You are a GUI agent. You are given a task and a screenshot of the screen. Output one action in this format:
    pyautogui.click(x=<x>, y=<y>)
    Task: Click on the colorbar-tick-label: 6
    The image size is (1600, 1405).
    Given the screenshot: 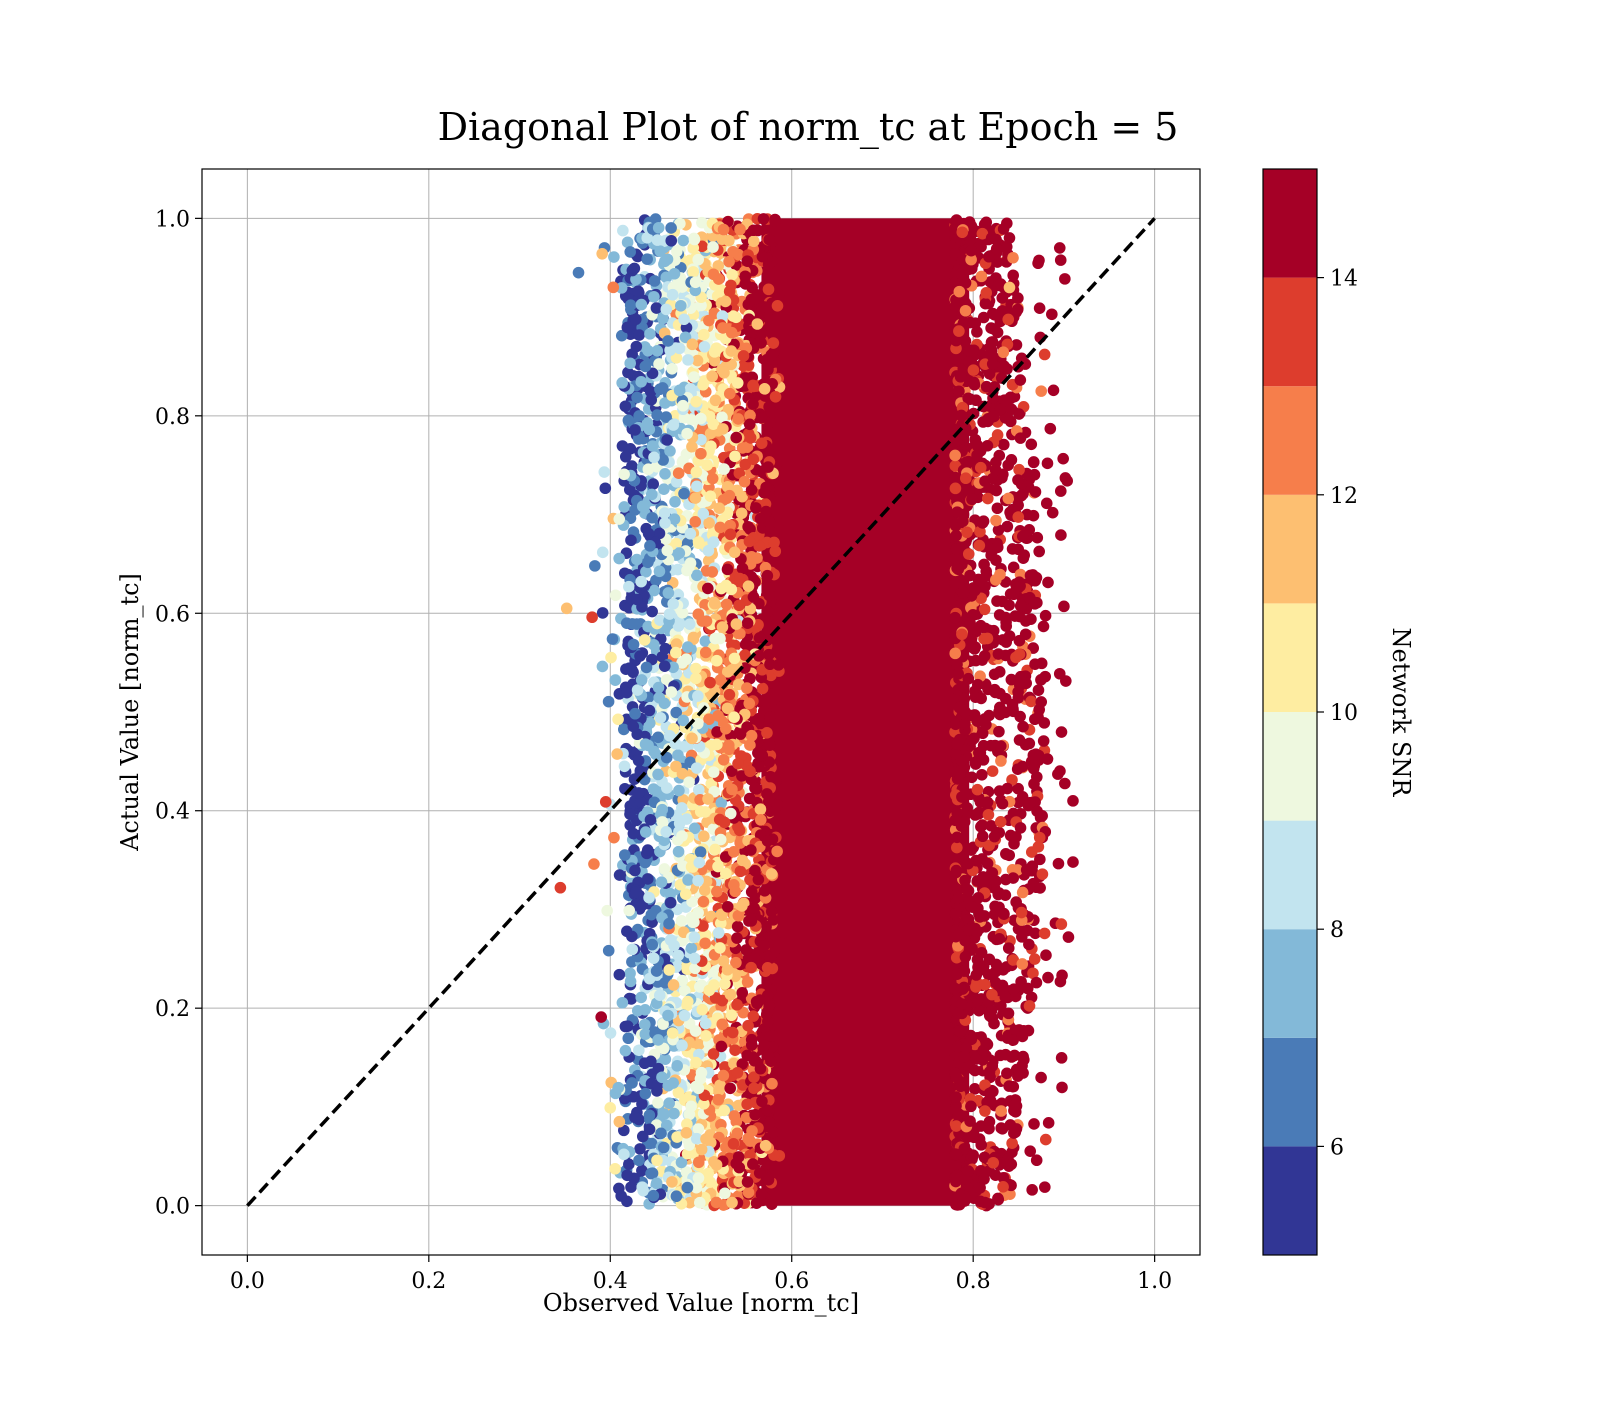 What is the action you would take?
    pyautogui.click(x=1337, y=1147)
    